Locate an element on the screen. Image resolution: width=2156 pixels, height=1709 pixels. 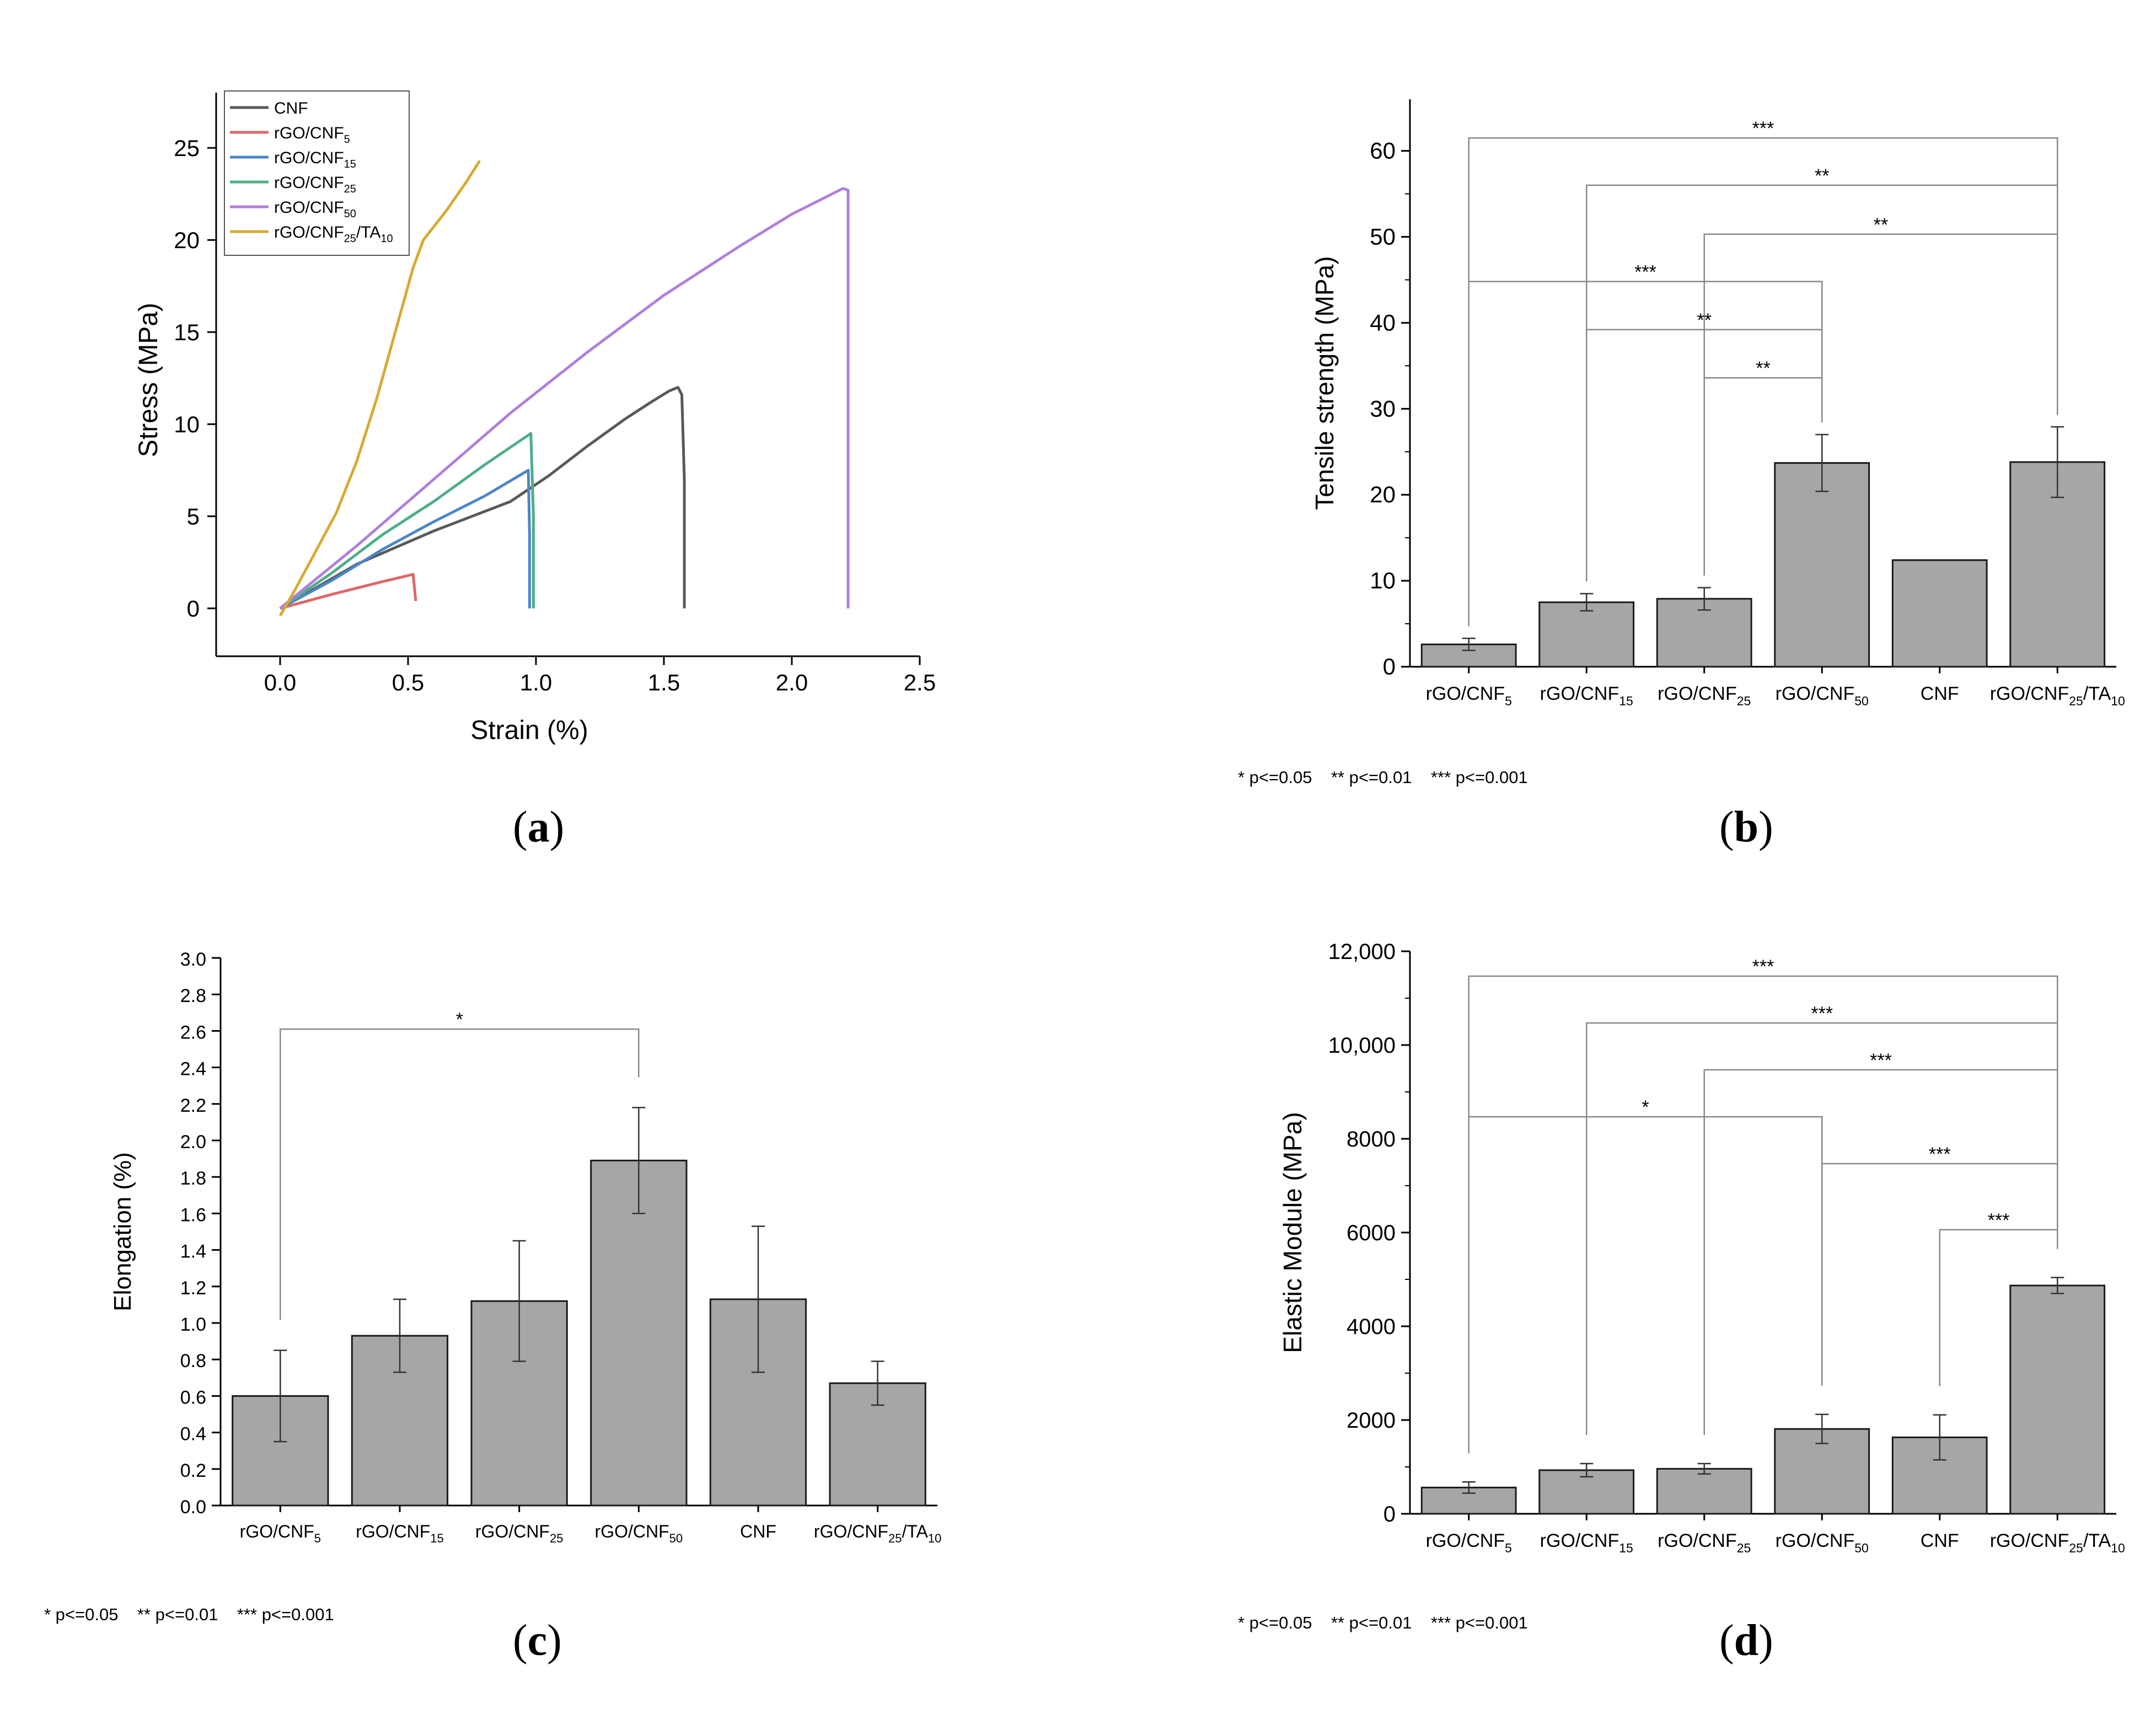
y-axis-label: Tensile strength (MPa) is located at coordinates (1324, 383).